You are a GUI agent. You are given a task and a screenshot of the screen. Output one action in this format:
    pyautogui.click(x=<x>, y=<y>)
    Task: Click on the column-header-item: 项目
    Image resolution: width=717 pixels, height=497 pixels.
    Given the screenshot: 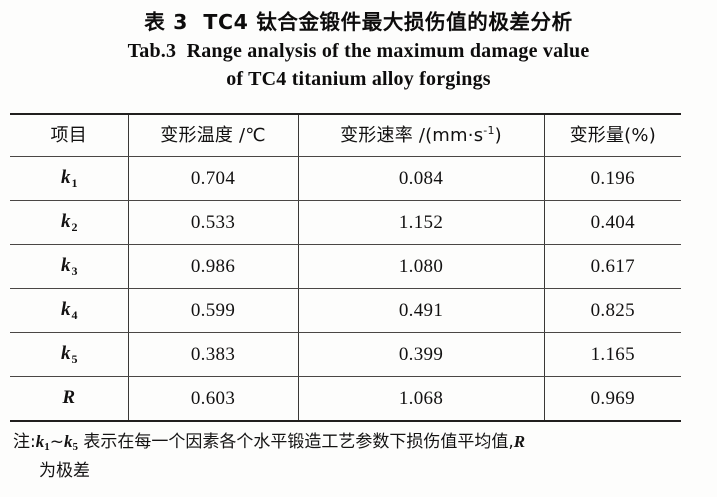 What is the action you would take?
    pyautogui.click(x=69, y=135)
    